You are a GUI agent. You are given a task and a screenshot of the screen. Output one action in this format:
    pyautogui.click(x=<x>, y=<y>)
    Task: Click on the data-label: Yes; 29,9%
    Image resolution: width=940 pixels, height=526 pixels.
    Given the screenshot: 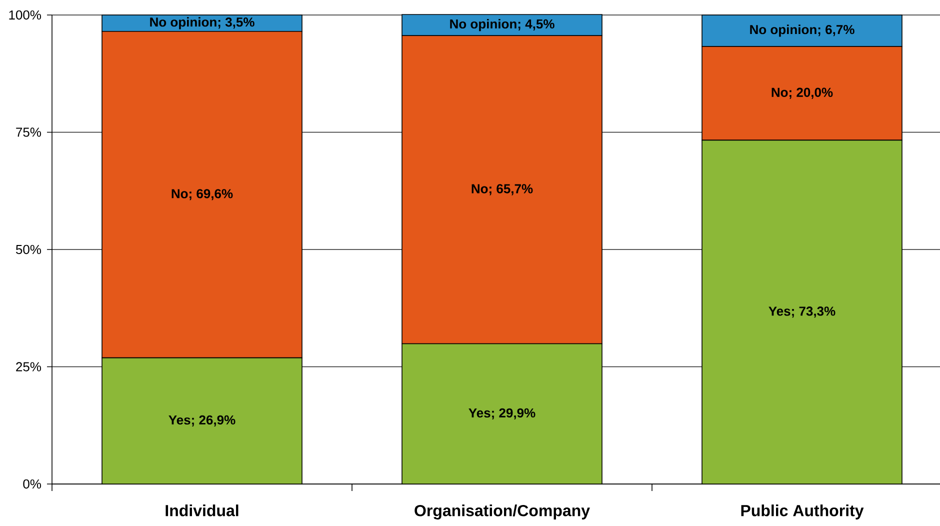 What is the action you would take?
    pyautogui.click(x=502, y=414)
    